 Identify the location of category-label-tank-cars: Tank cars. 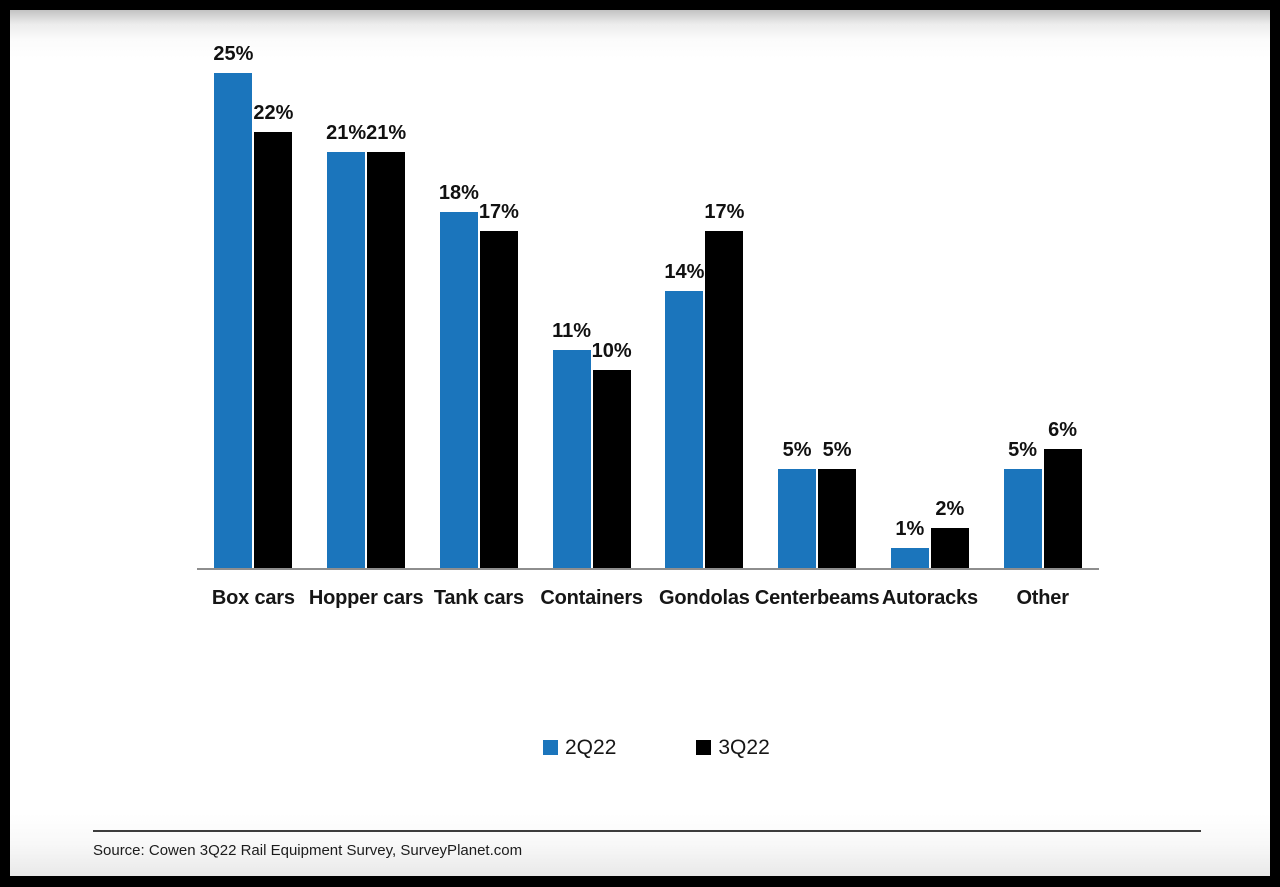
(478, 598).